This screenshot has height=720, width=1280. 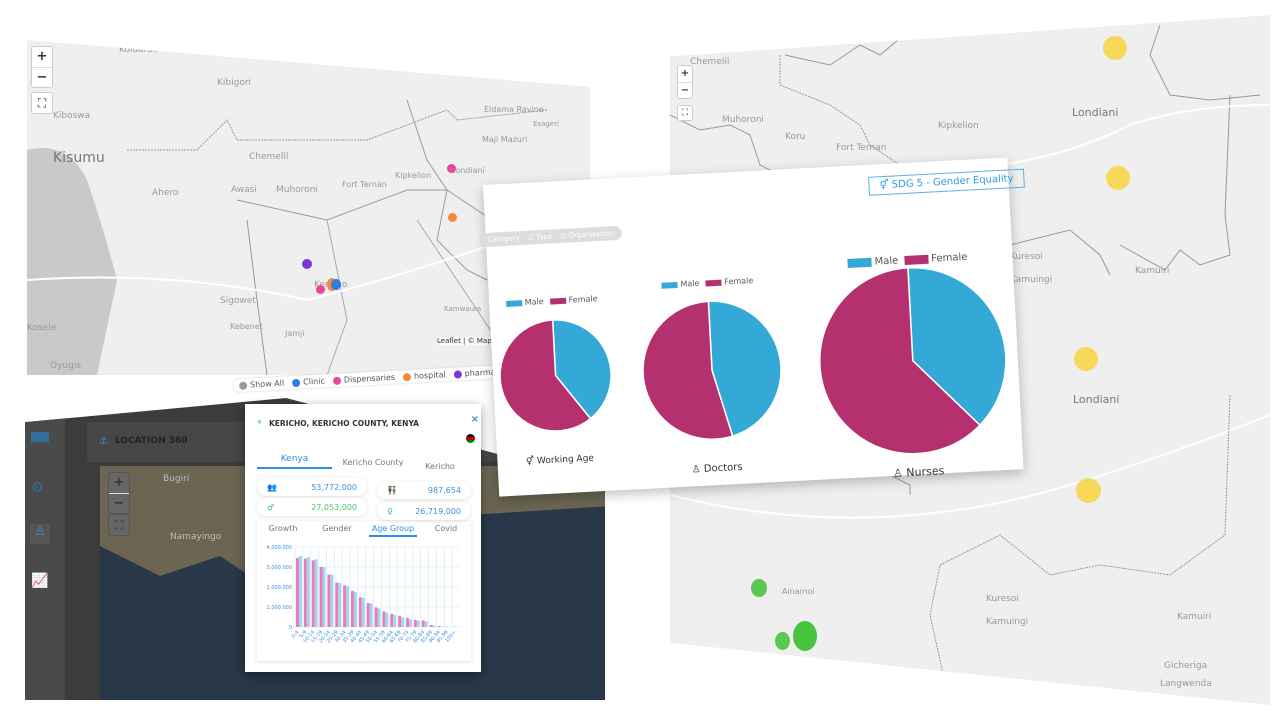 I want to click on users-settings-icon: ⚙, so click(x=37, y=488).